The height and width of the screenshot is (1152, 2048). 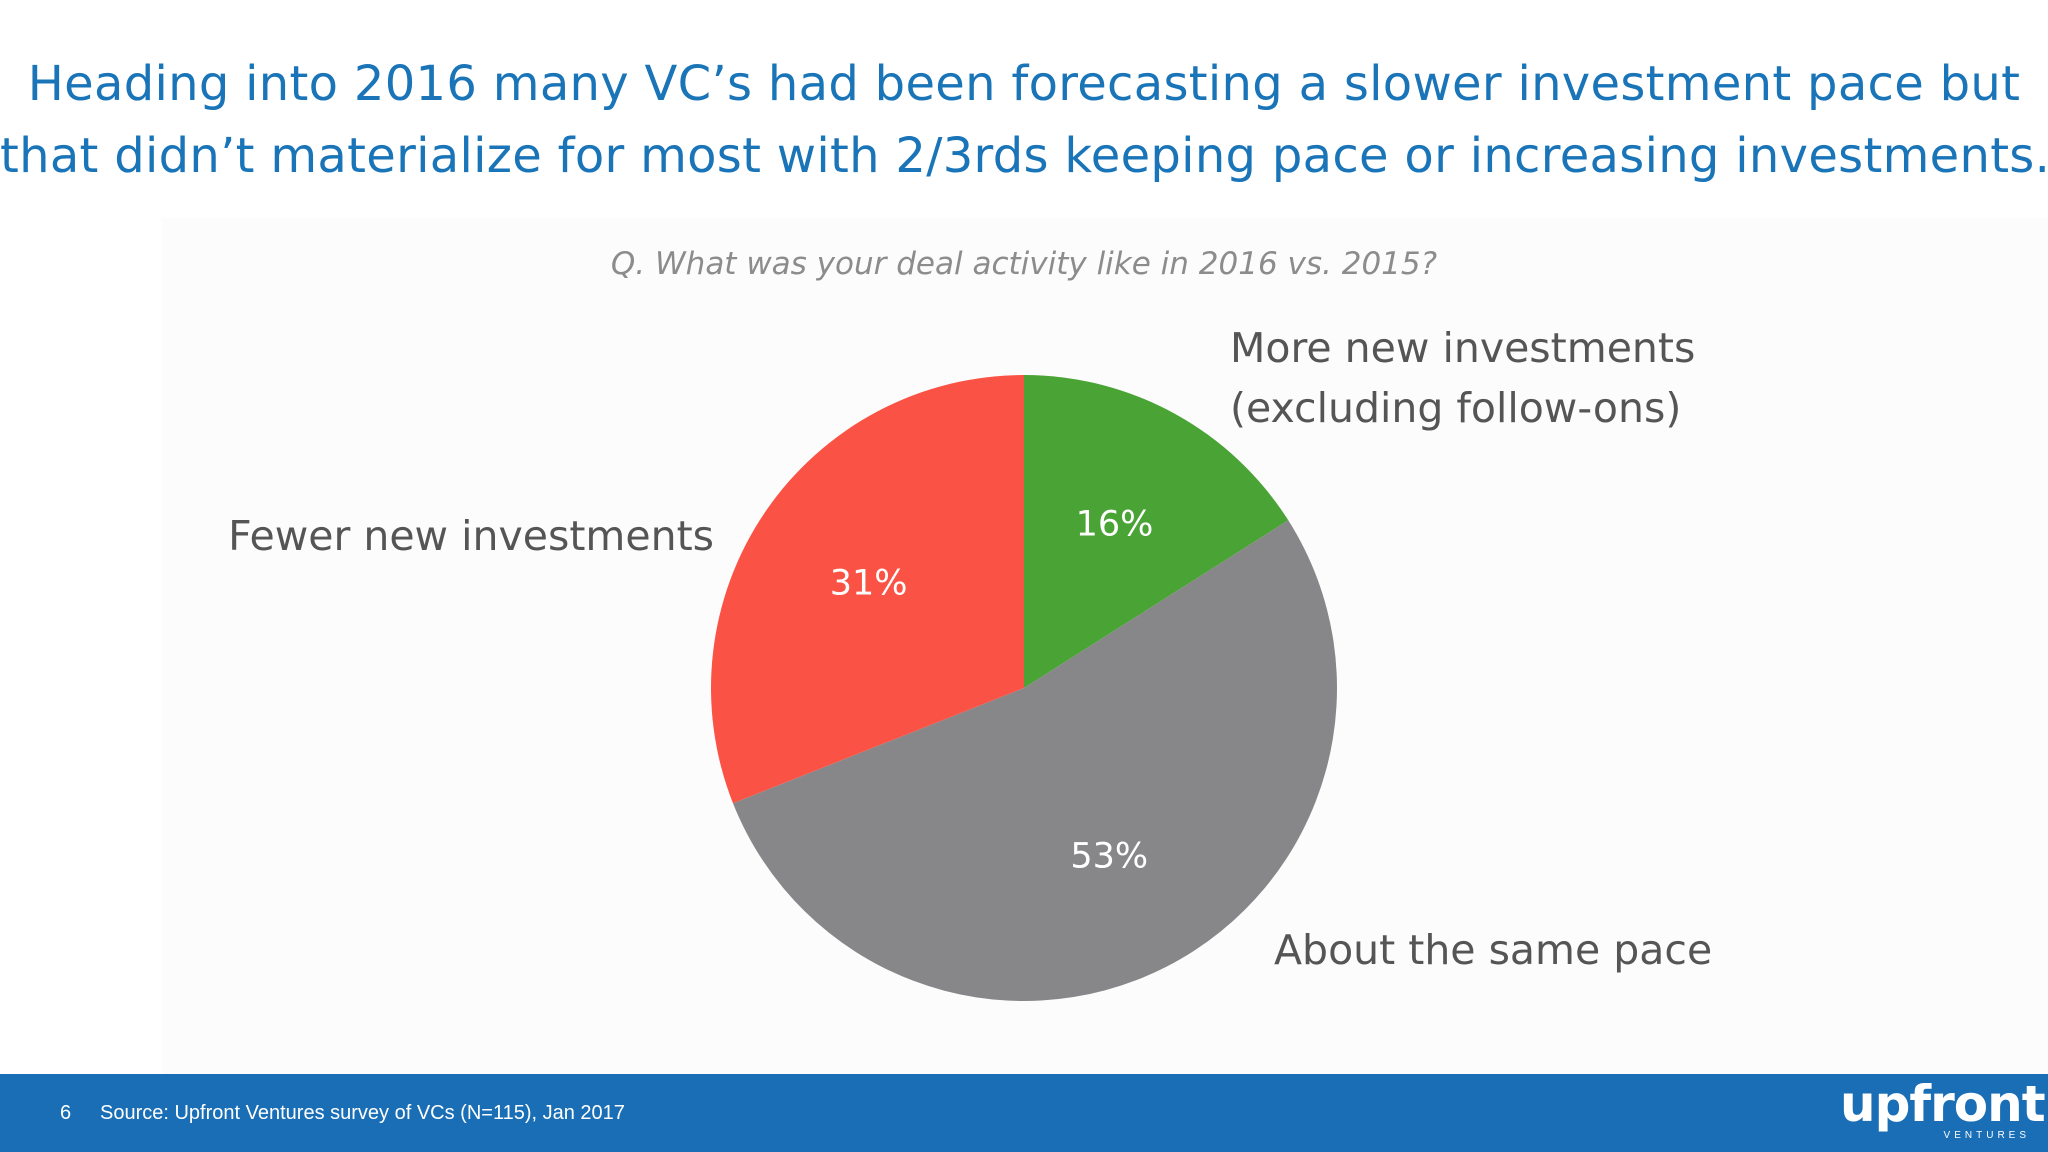 What do you see at coordinates (1943, 1104) in the screenshot?
I see `logo-wordmark: upfront` at bounding box center [1943, 1104].